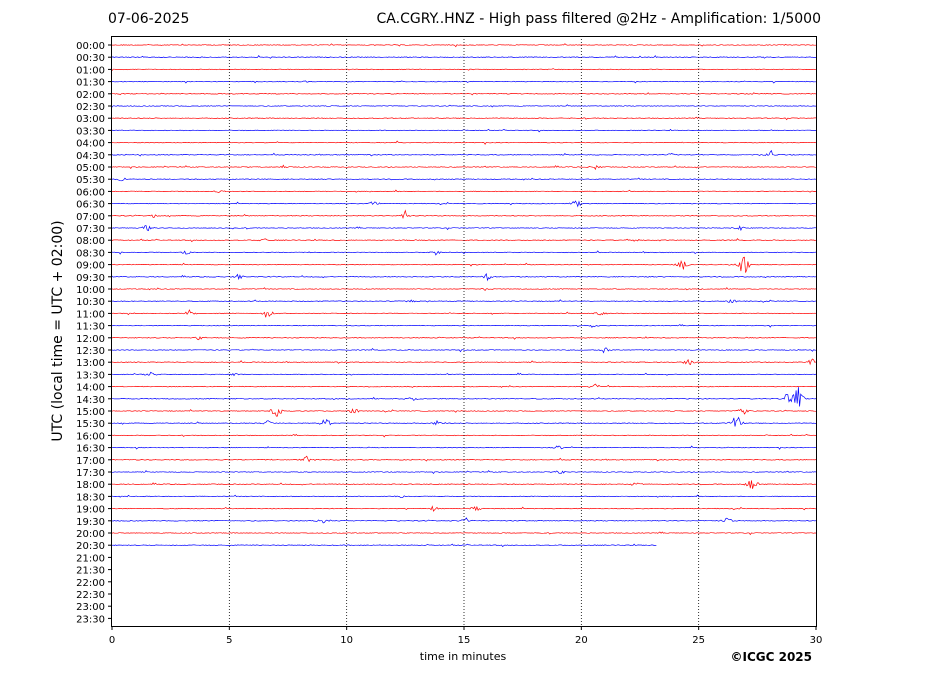 The width and height of the screenshot is (927, 696). What do you see at coordinates (229, 640) in the screenshot?
I see `x-tick-label: 5` at bounding box center [229, 640].